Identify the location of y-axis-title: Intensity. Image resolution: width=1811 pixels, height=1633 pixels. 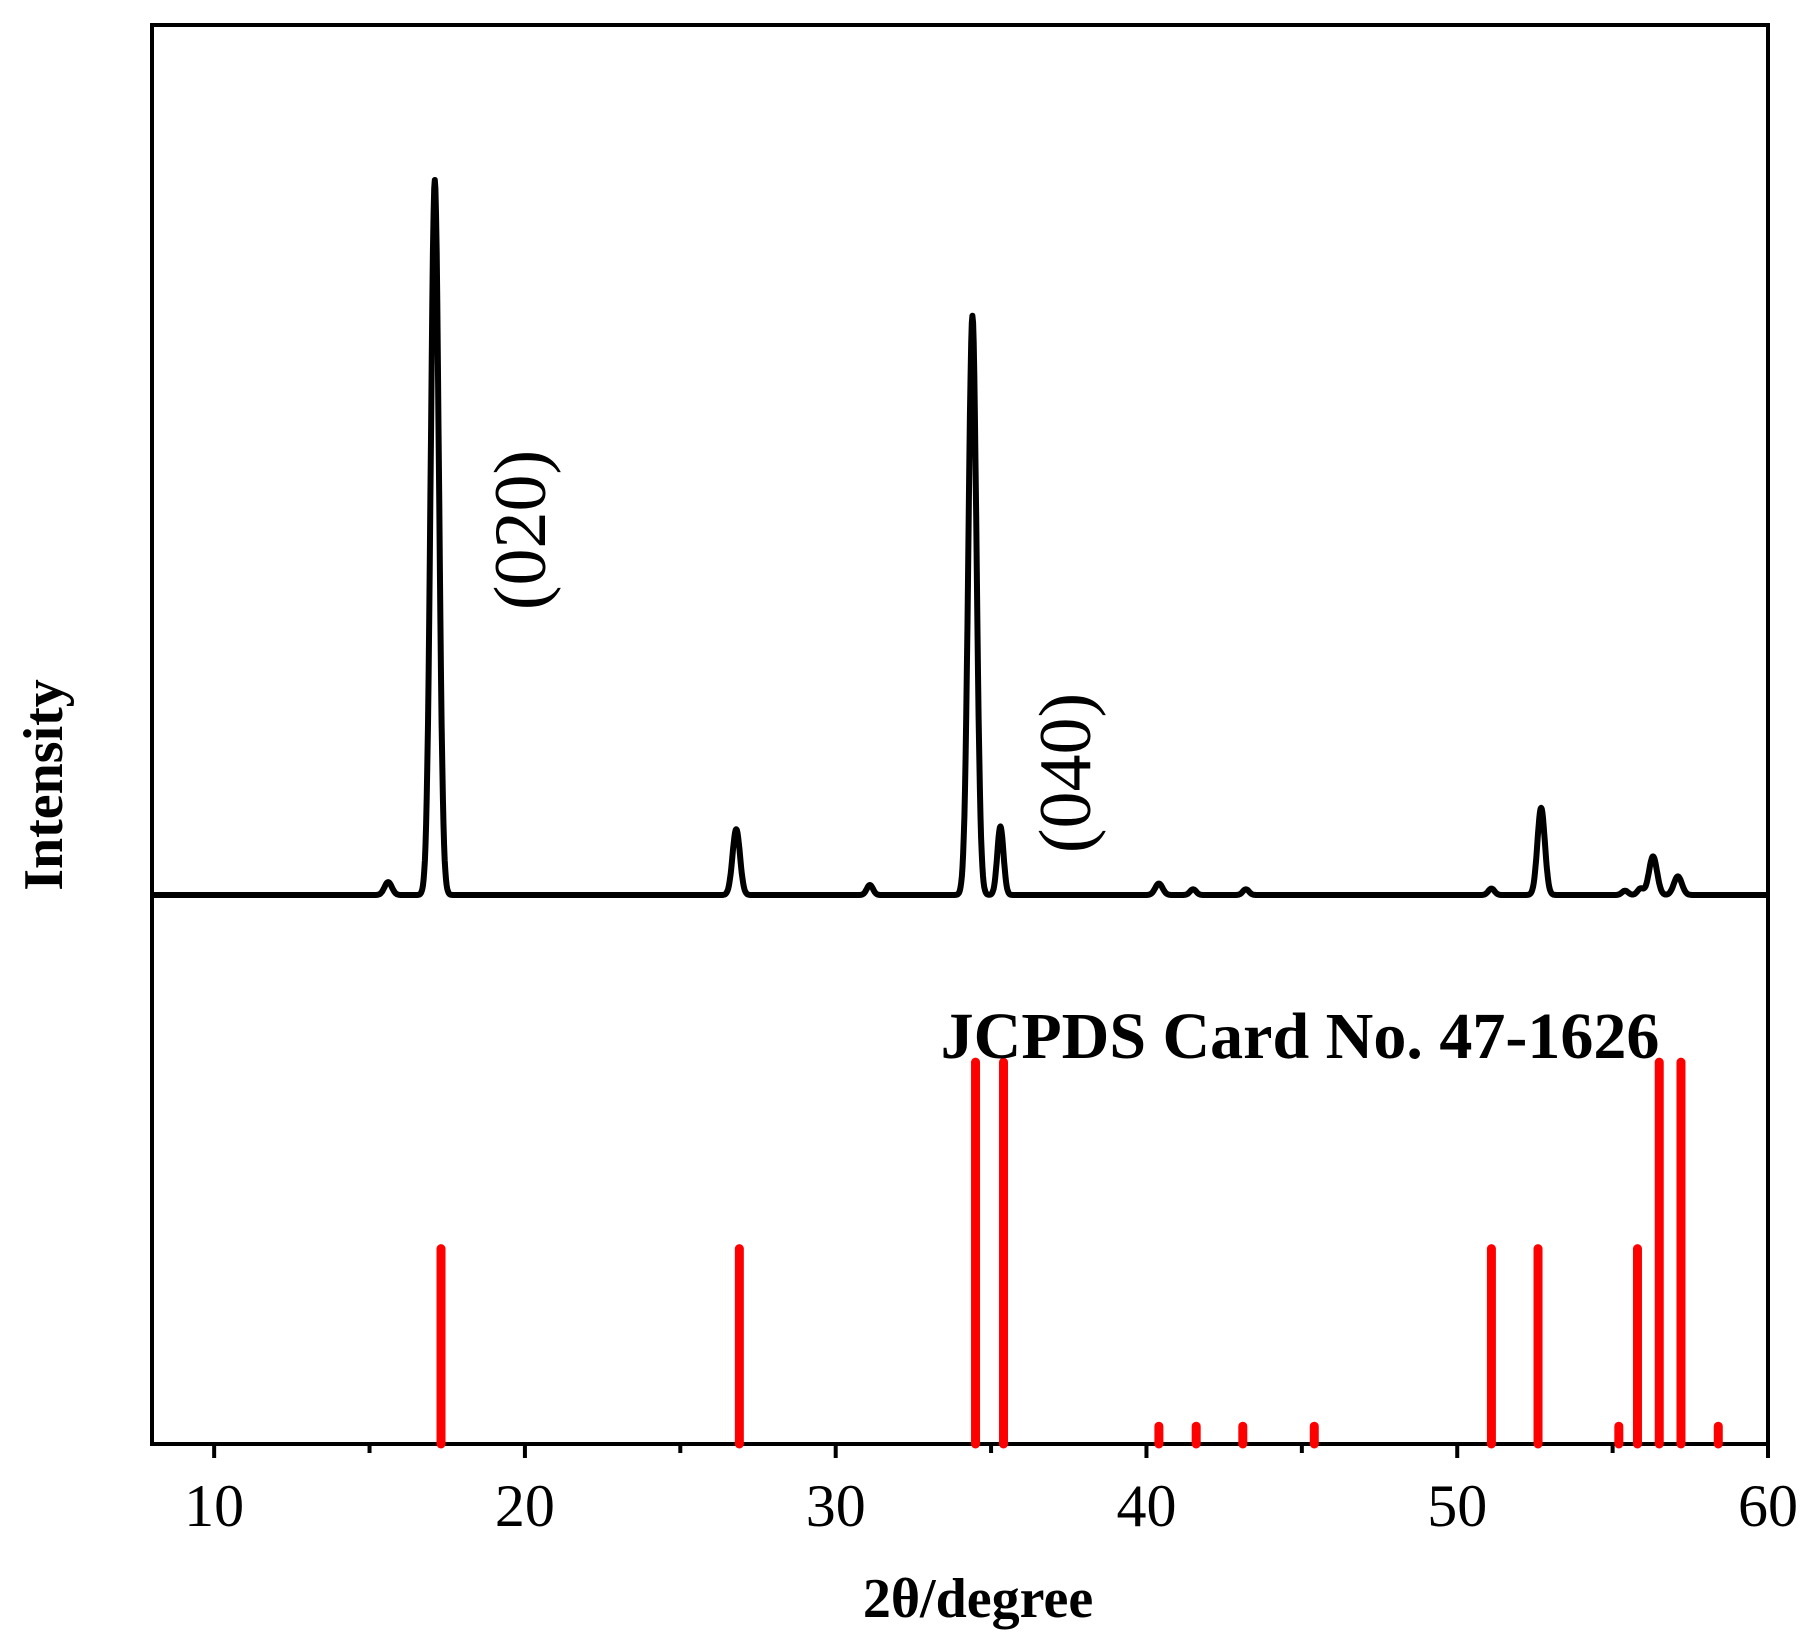
(44, 785).